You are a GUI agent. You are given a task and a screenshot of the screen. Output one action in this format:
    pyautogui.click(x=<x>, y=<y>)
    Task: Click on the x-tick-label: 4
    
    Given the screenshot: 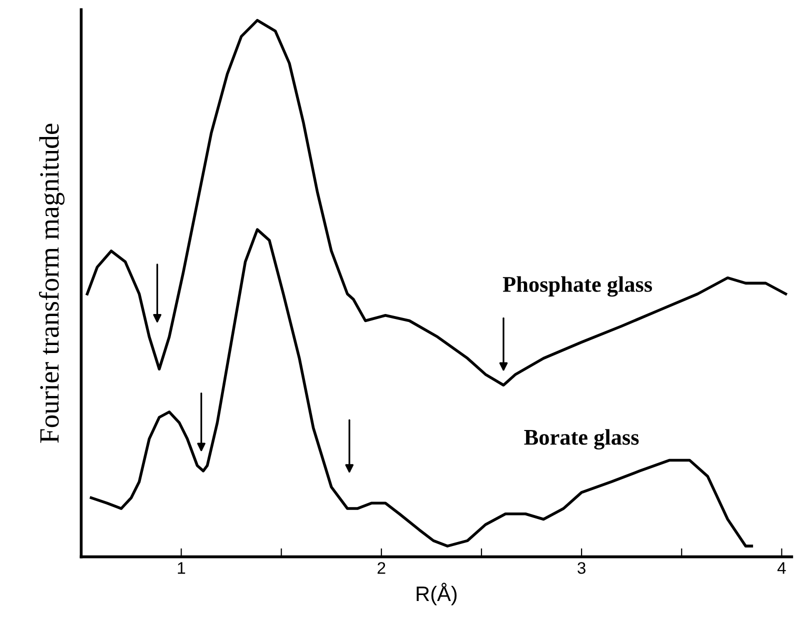 What is the action you would take?
    pyautogui.click(x=781, y=568)
    